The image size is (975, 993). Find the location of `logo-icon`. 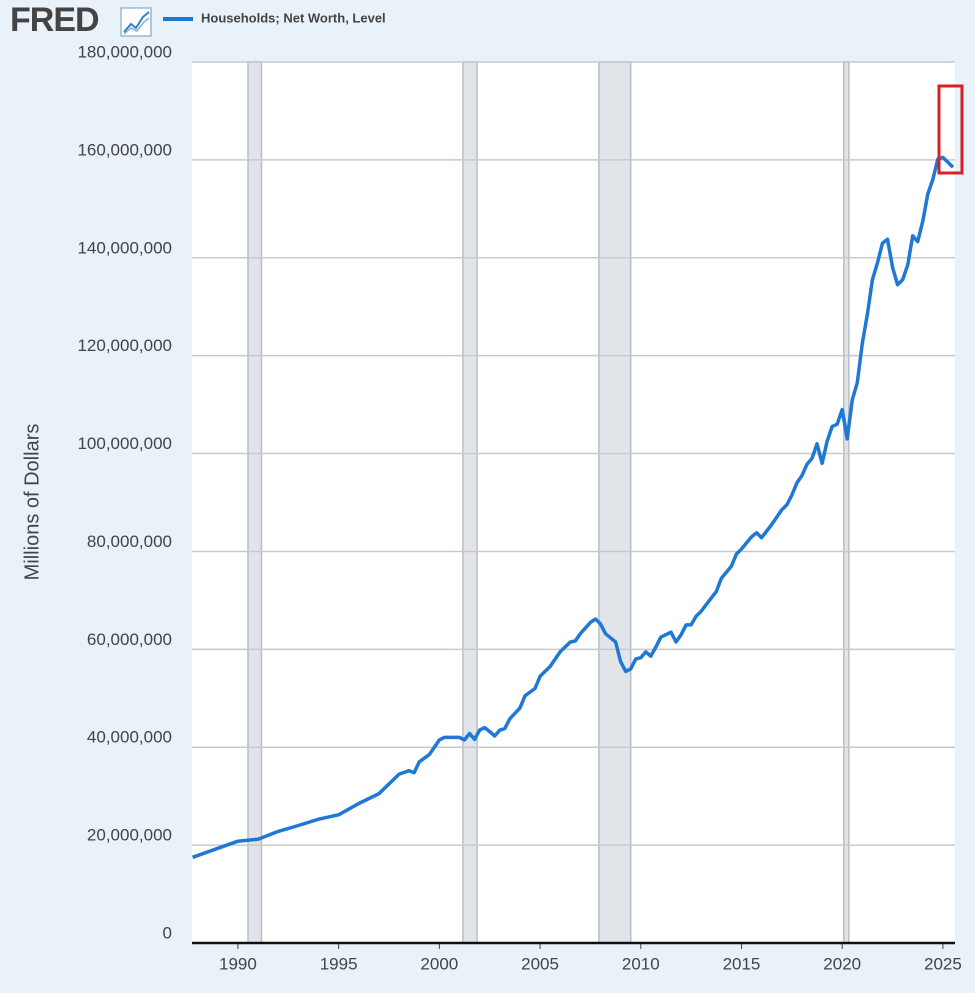

logo-icon is located at coordinates (136, 22).